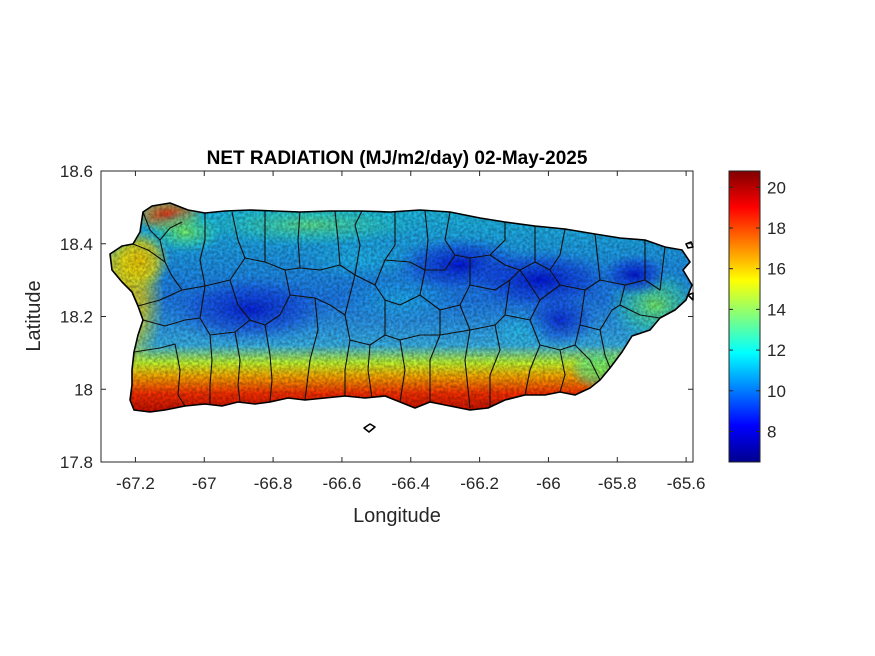 This screenshot has height=656, width=875. I want to click on y-tick-label: 18.4, so click(76, 244).